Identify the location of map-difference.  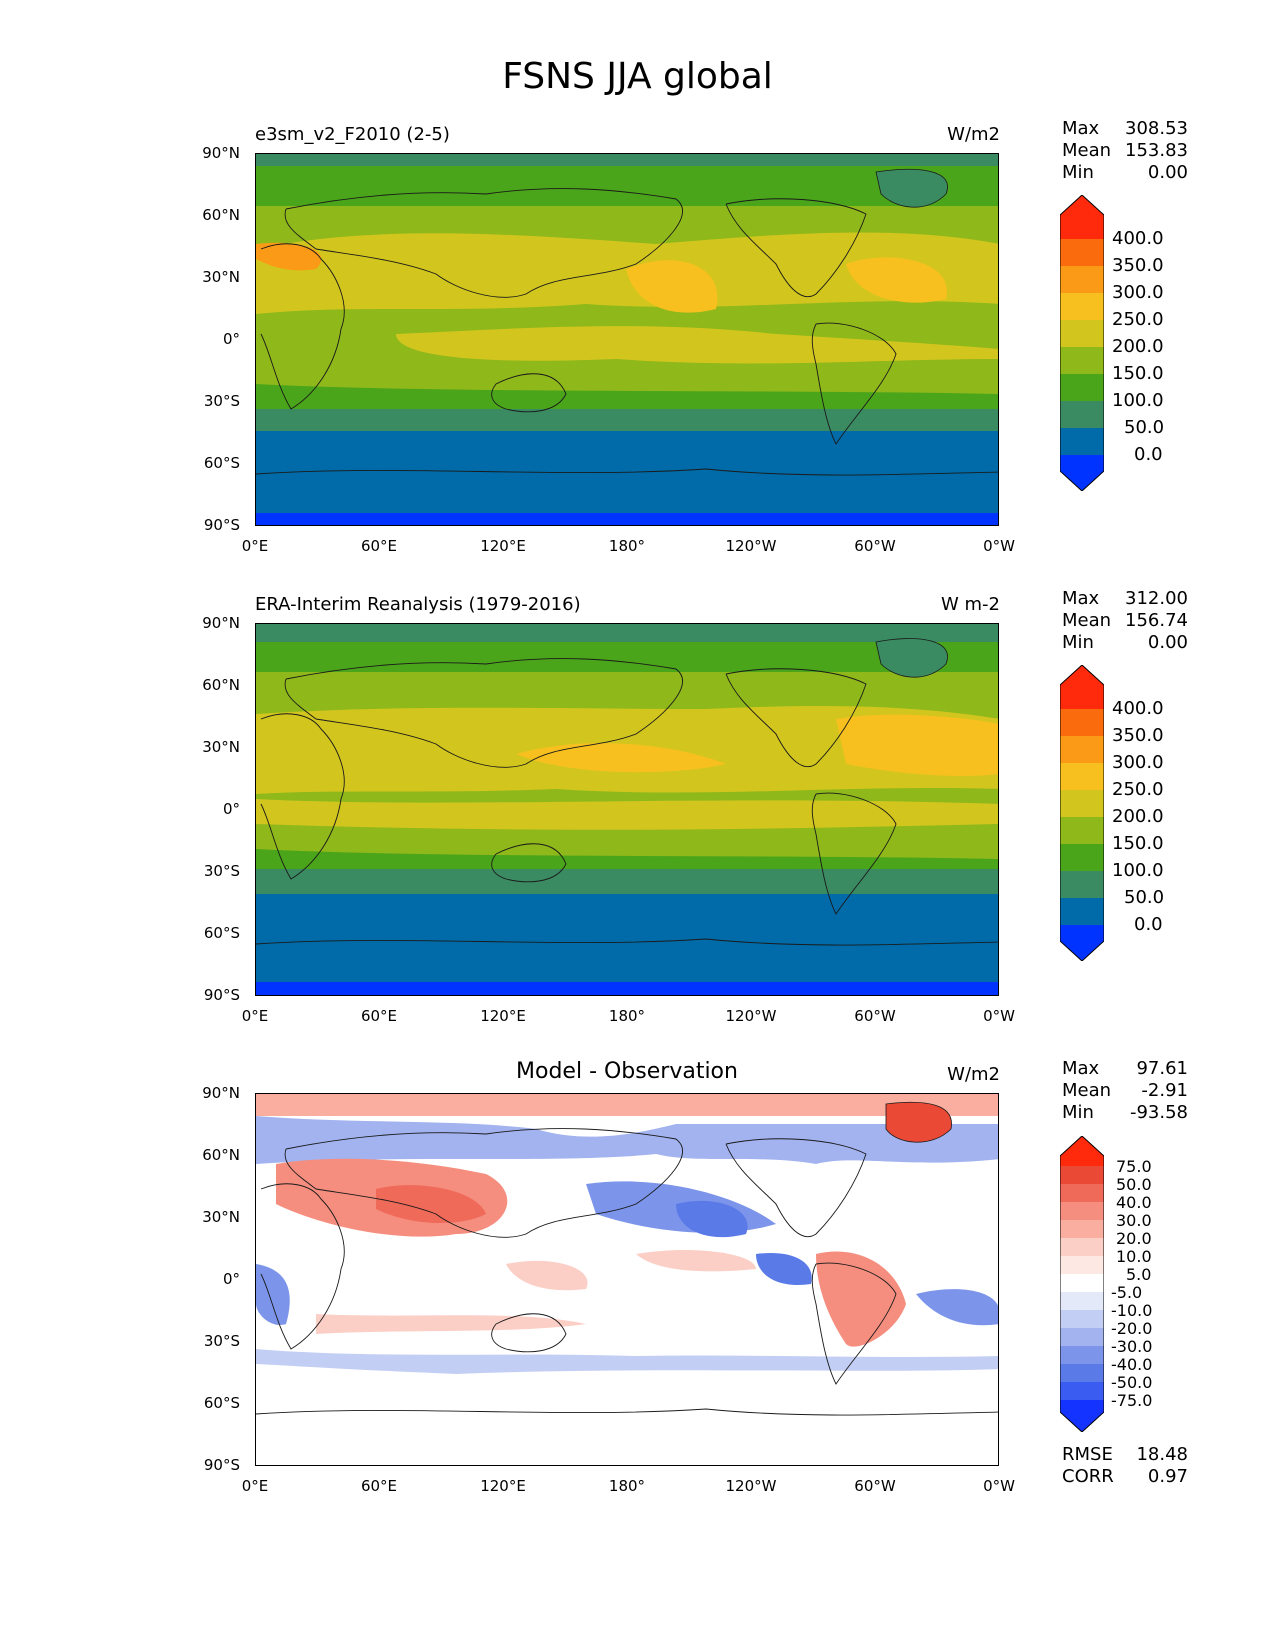
(627, 1279).